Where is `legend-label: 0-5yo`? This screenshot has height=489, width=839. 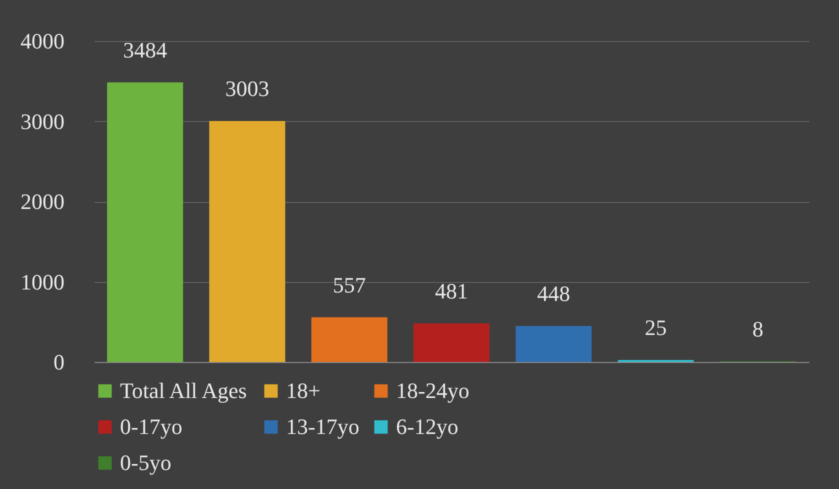 legend-label: 0-5yo is located at coordinates (146, 462).